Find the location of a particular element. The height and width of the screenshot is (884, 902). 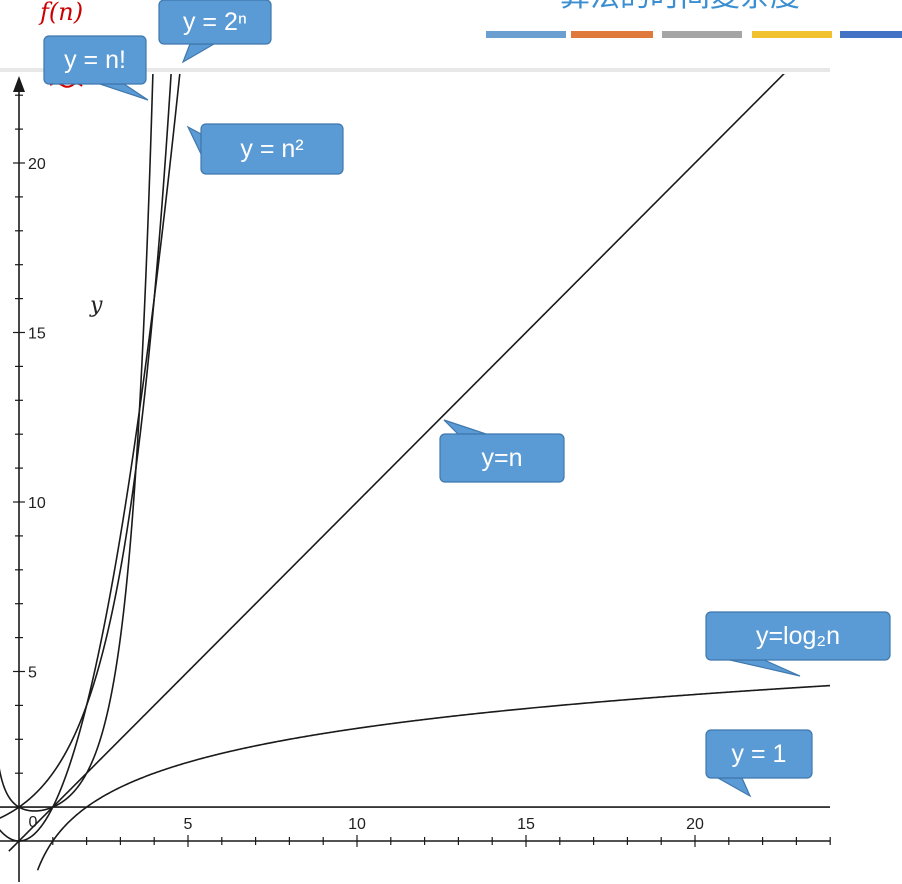

handwritten-note: f(n) is located at coordinates (60, 13).